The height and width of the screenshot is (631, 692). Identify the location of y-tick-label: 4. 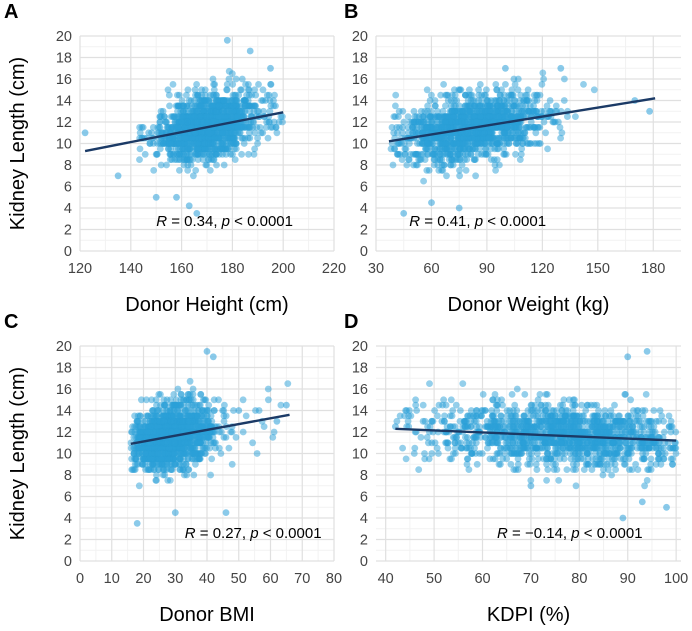
(68, 519).